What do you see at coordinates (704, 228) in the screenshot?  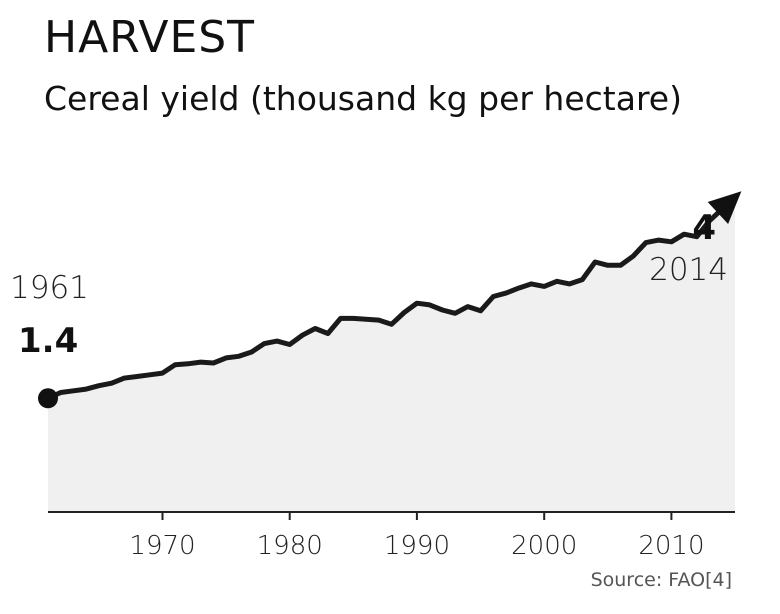 I see `end-value-label: 4` at bounding box center [704, 228].